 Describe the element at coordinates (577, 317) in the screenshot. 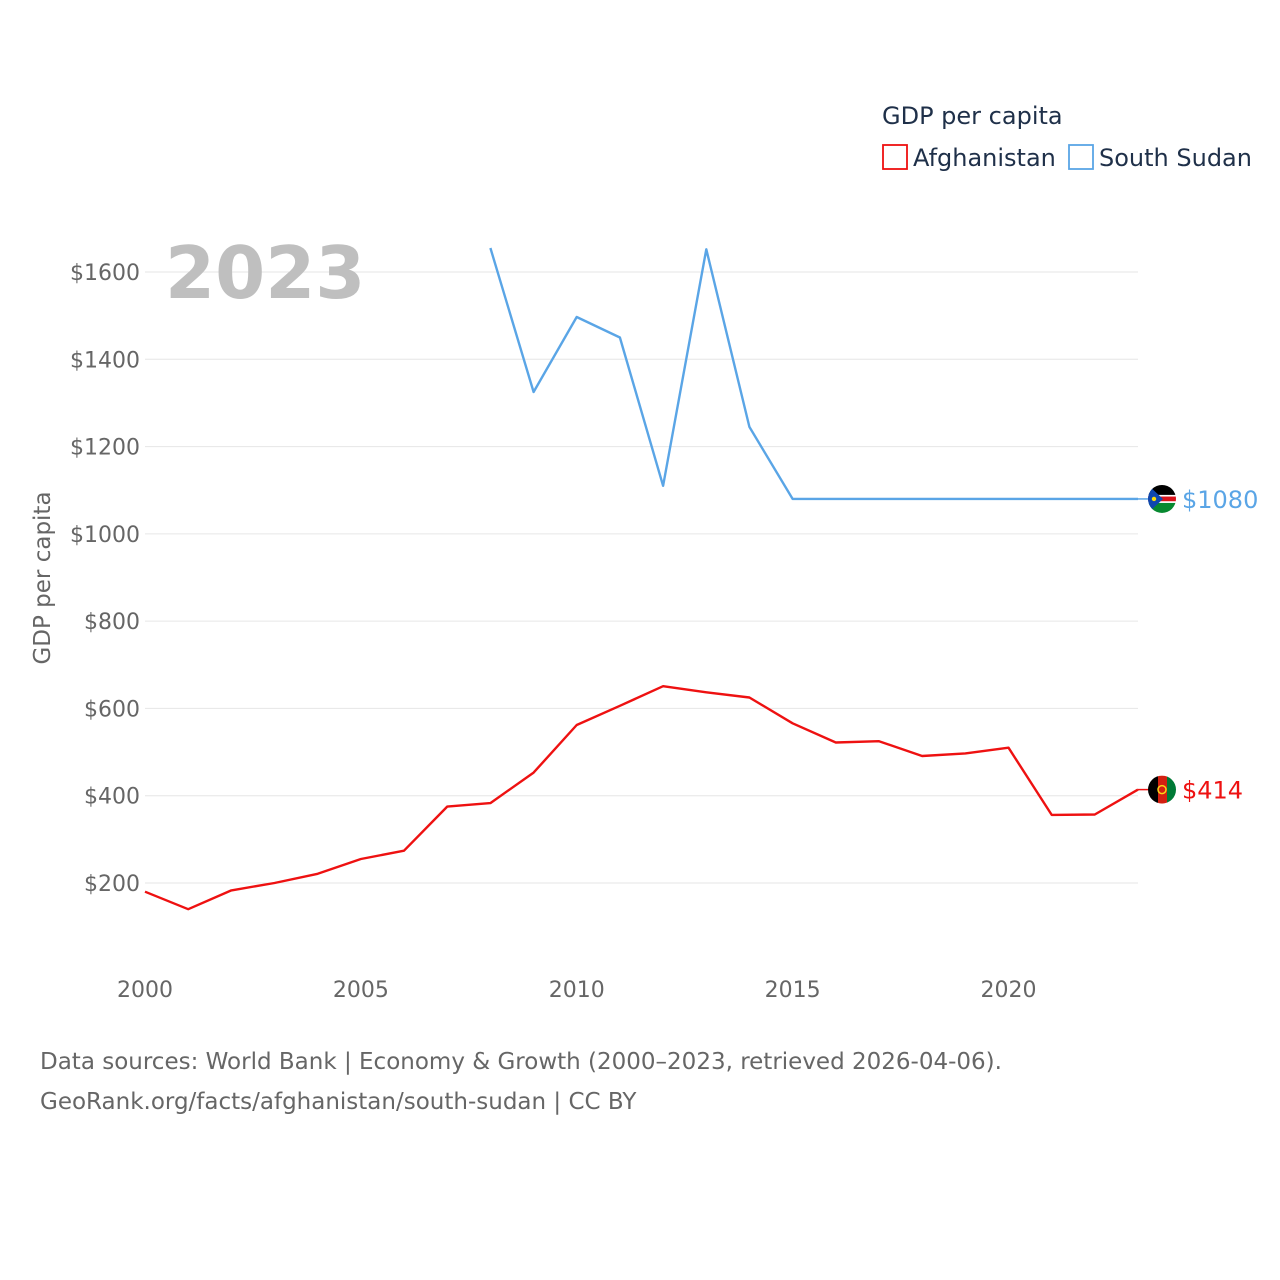

I see `data-point-south-sudan-2010` at that location.